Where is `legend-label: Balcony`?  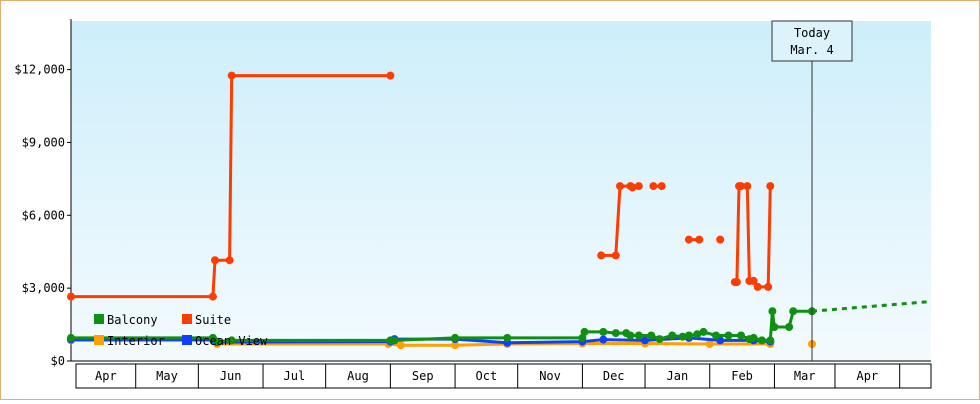
legend-label: Balcony is located at coordinates (132, 320).